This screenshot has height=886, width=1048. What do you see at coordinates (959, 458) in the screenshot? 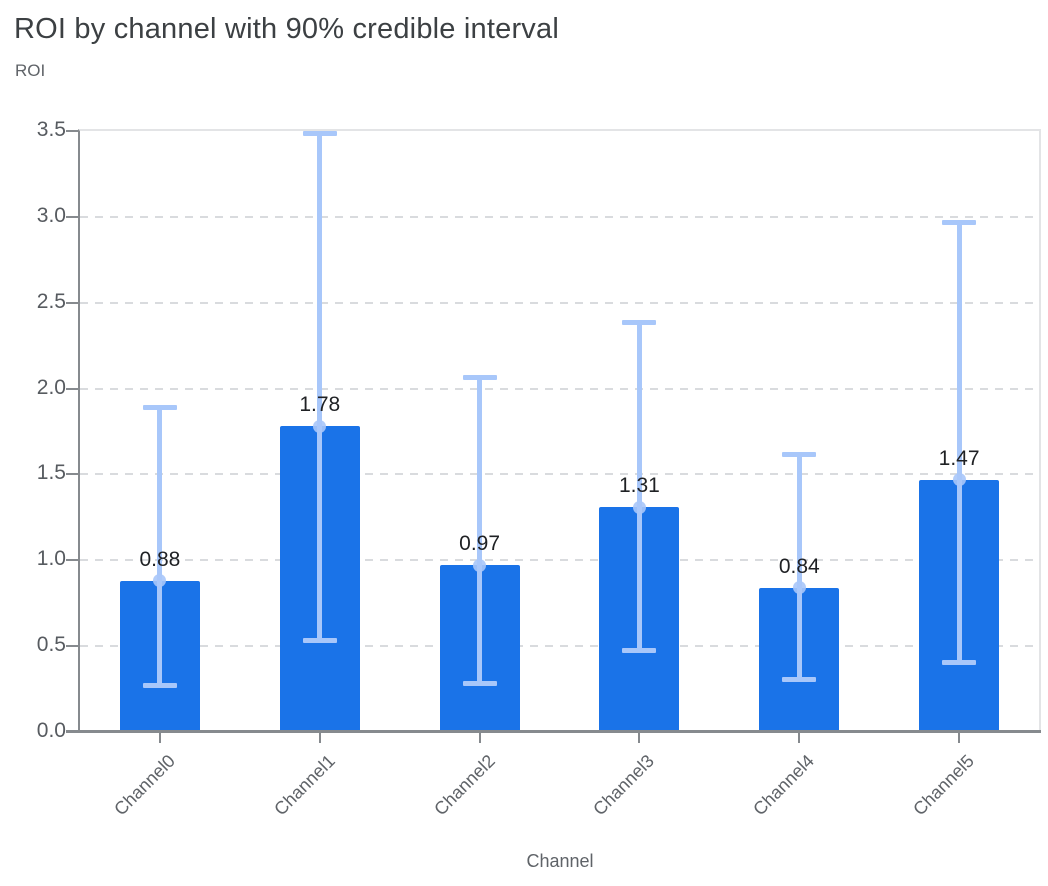
I see `bar-value-label: 1.47` at bounding box center [959, 458].